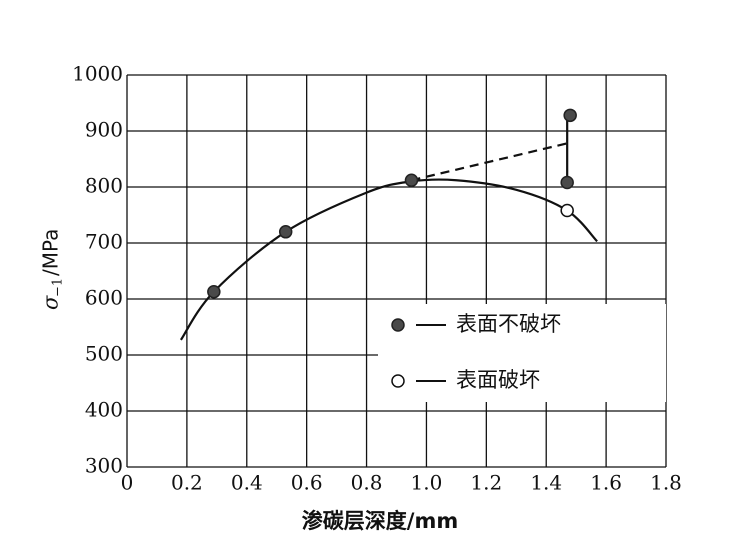 Image resolution: width=735 pixels, height=551 pixels. What do you see at coordinates (104, 242) in the screenshot?
I see `y-tick-label: 700` at bounding box center [104, 242].